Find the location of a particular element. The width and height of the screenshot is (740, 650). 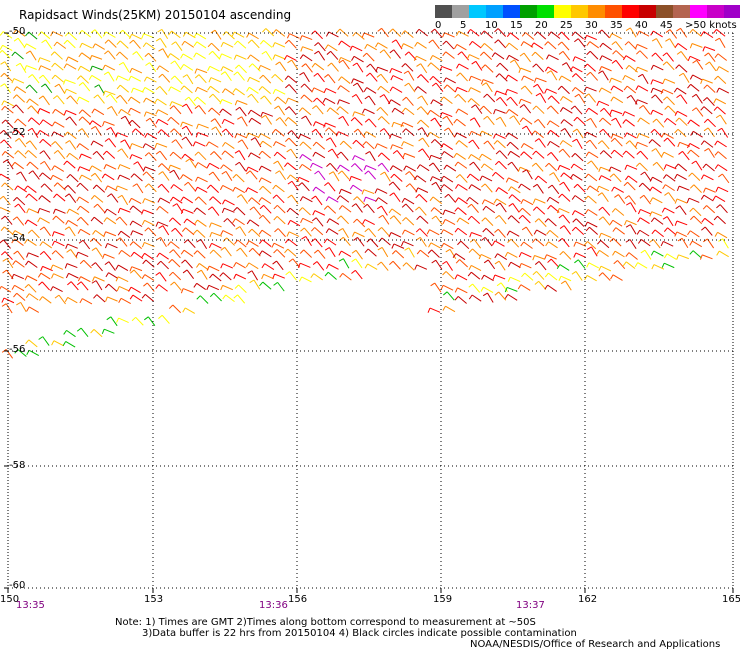

legend-label: 15 is located at coordinates (516, 25).